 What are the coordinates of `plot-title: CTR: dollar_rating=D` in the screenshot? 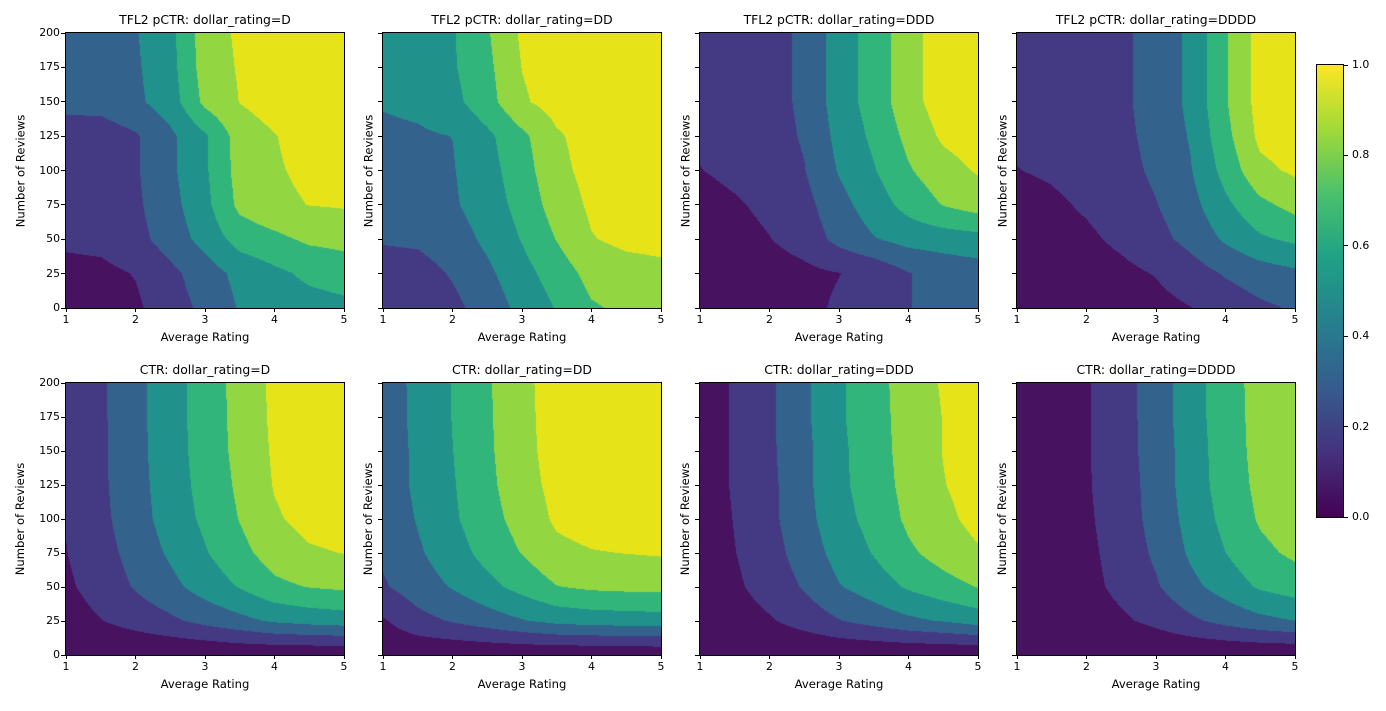 It's located at (205, 369).